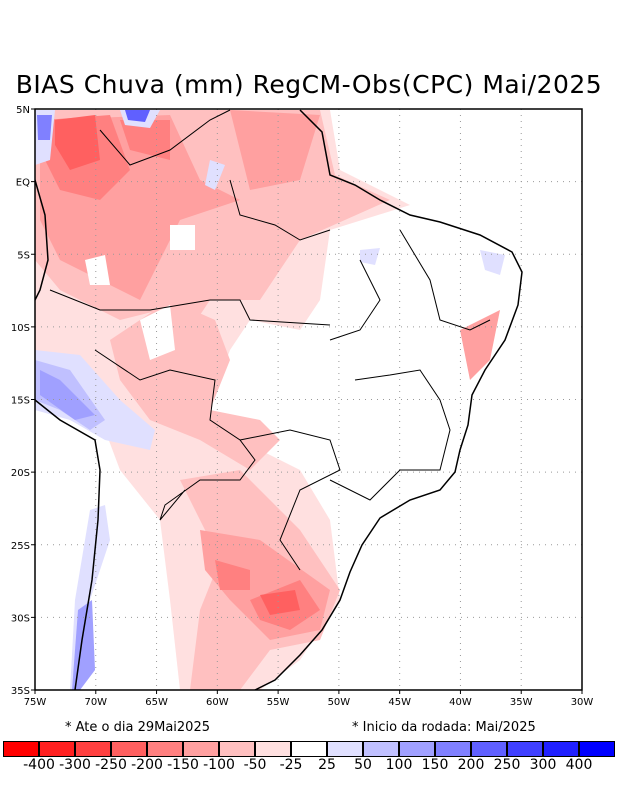 This screenshot has width=618, height=800. I want to click on run-start-note: * Inicio da rodada: Mai/2025, so click(444, 727).